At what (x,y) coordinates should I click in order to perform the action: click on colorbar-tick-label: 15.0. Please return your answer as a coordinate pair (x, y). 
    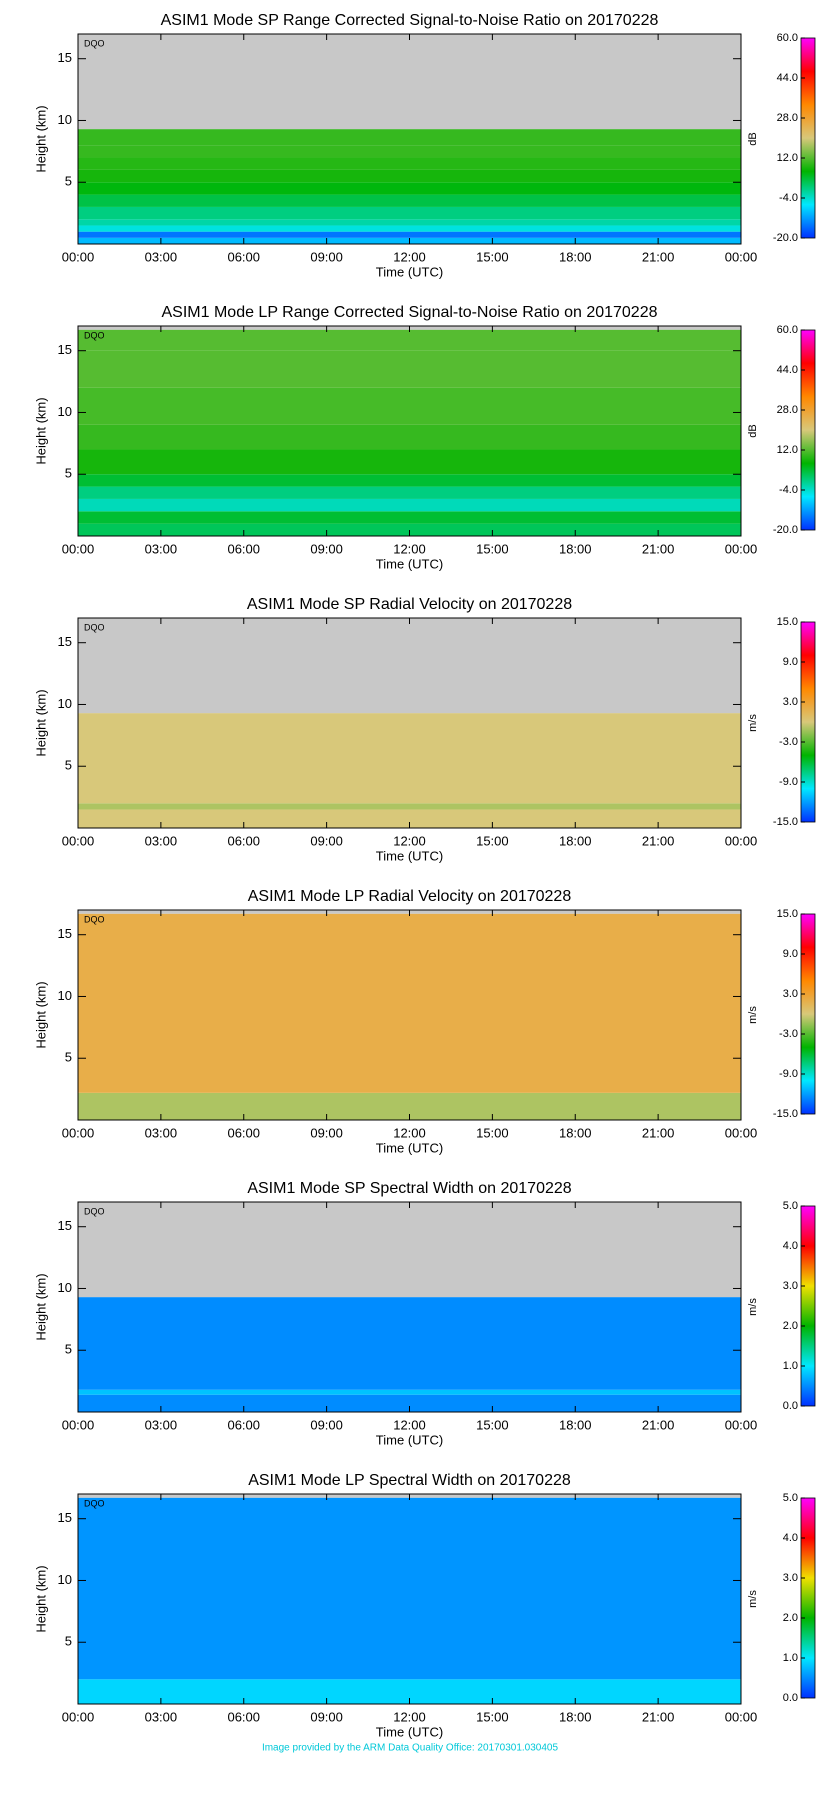
    Looking at the image, I should click on (787, 622).